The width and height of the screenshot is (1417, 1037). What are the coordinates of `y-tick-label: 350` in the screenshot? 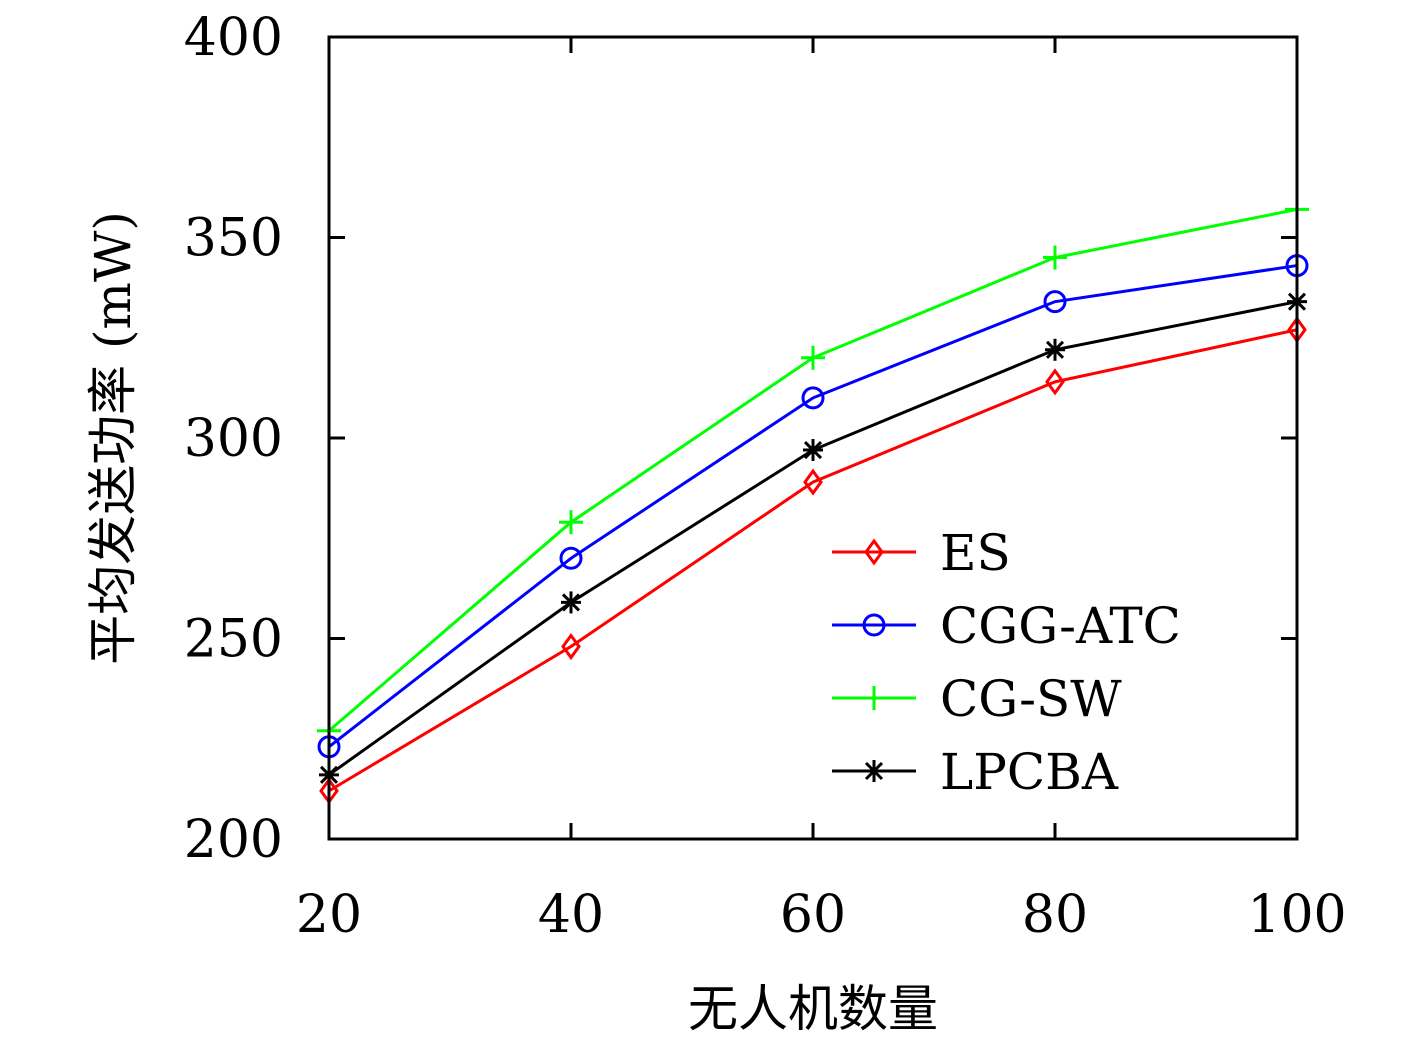 It's located at (233, 239).